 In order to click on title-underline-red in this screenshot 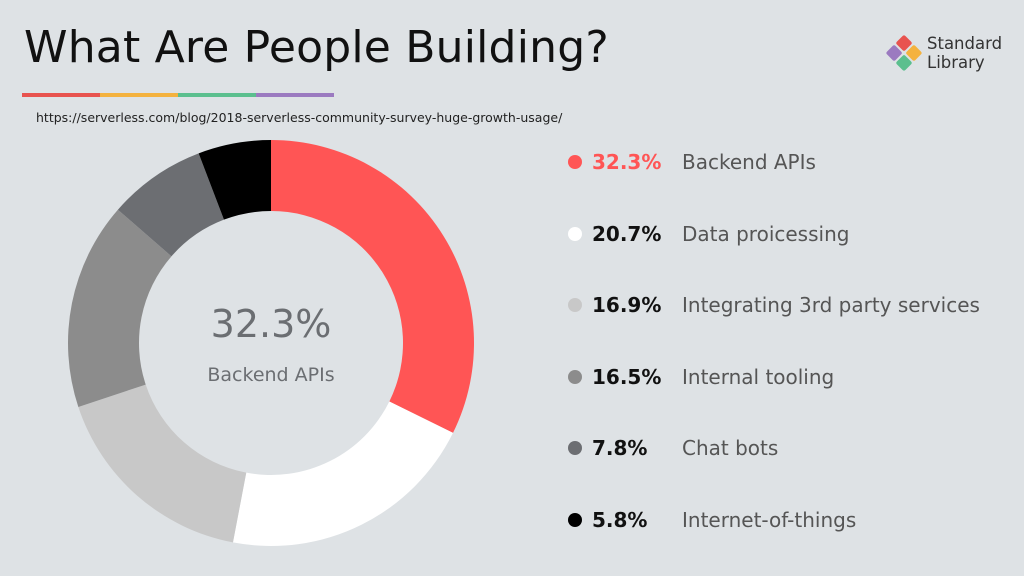, I will do `click(61, 95)`.